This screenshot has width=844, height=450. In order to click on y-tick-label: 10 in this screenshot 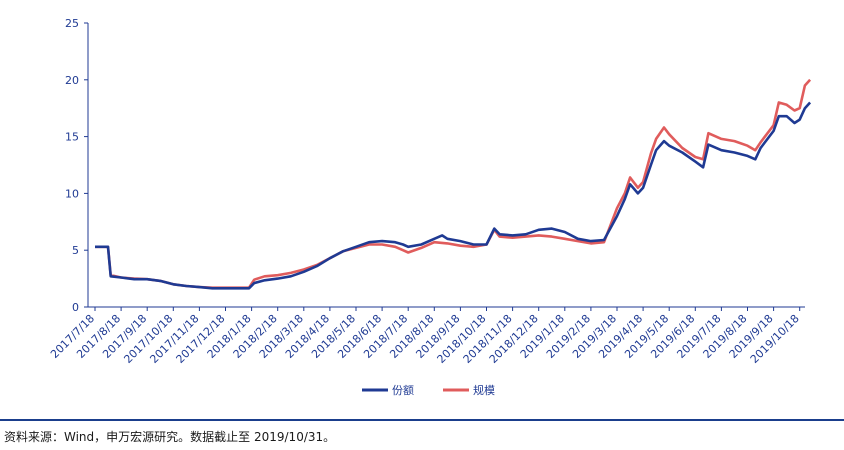, I will do `click(72, 193)`.